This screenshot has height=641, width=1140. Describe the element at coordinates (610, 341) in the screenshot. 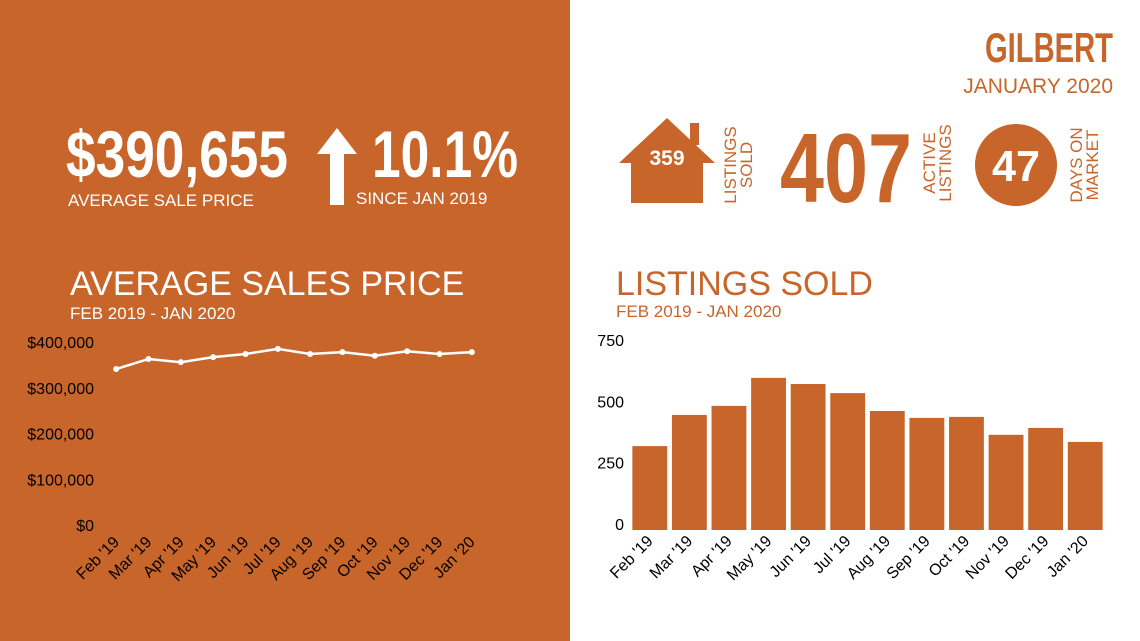

I see `y-tick-label: 750` at that location.